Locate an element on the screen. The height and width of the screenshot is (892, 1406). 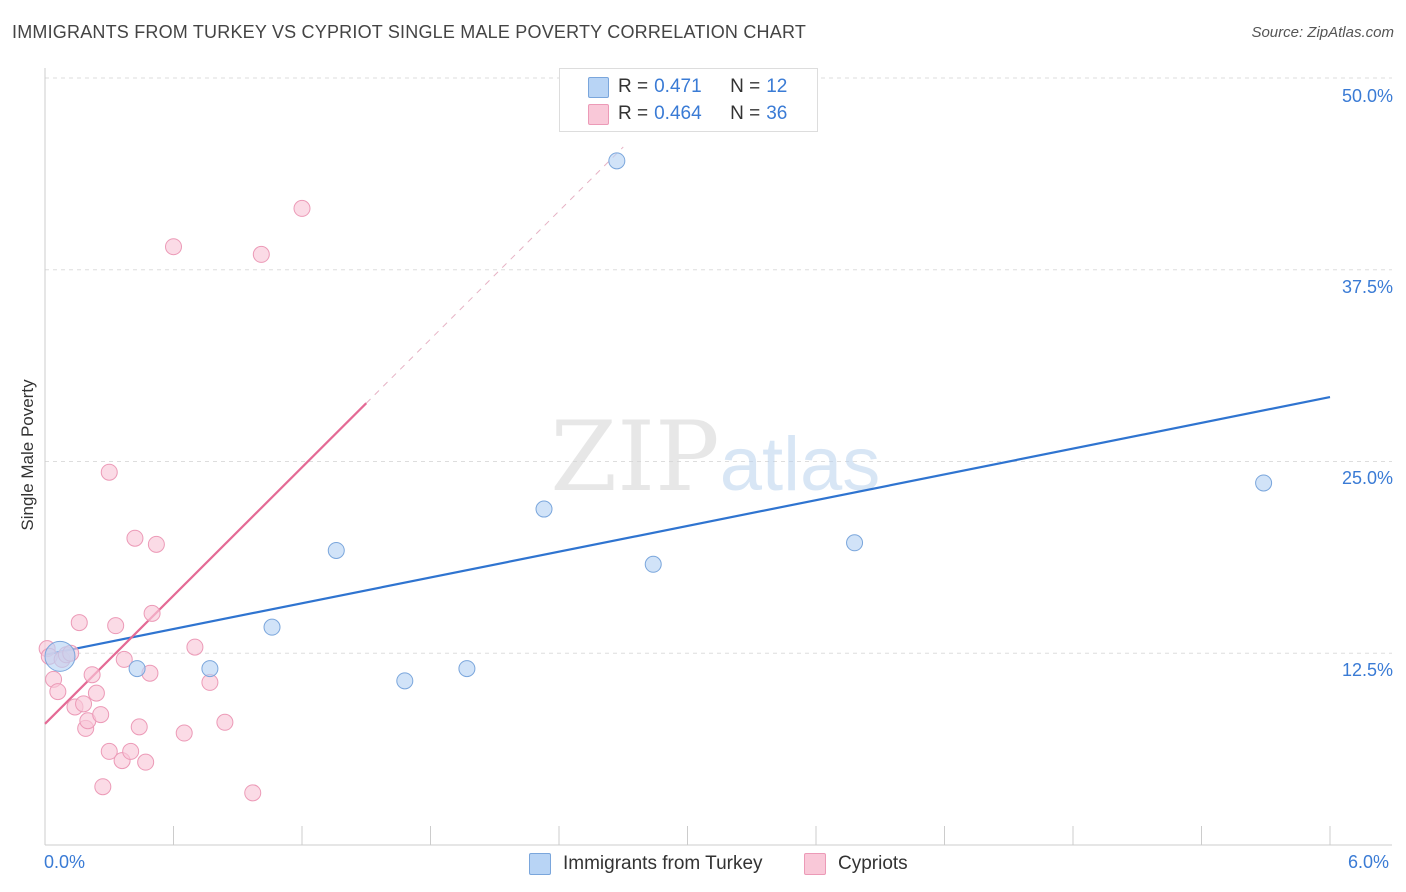
watermark-atlas: atlas is located at coordinates (800, 464).